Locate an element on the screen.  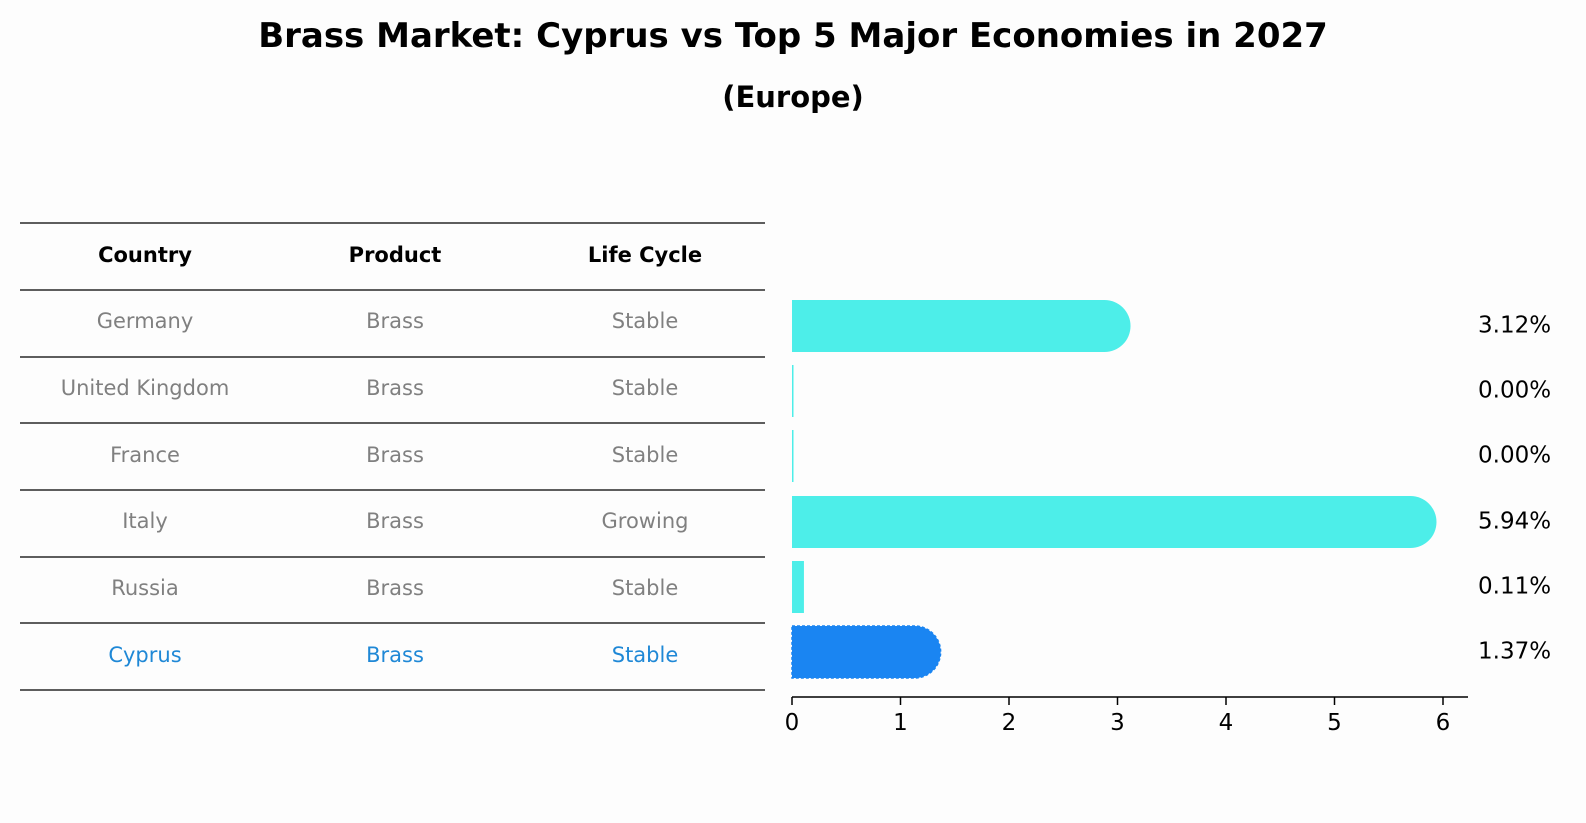
table-cell: Growing is located at coordinates (645, 521).